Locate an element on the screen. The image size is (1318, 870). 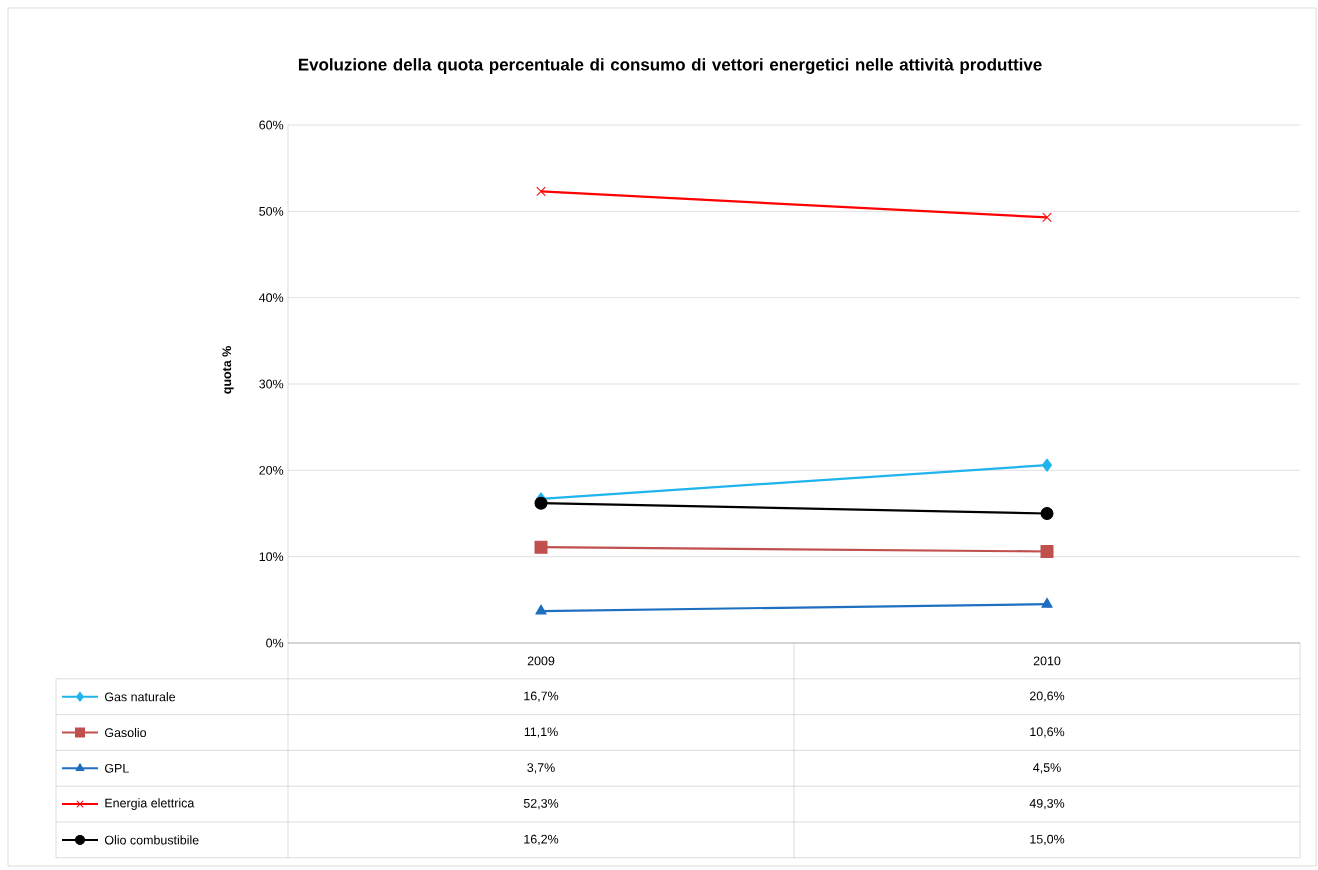
x-tick-label: 2010 is located at coordinates (1047, 661).